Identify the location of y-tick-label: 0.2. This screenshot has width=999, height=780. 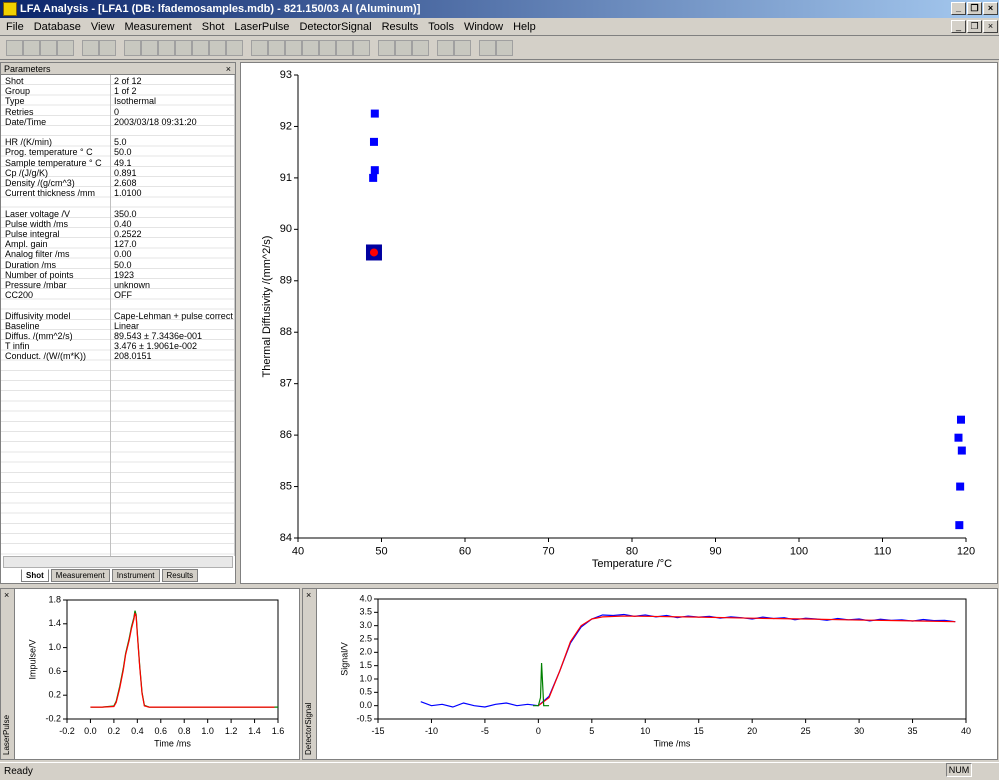
(54, 695).